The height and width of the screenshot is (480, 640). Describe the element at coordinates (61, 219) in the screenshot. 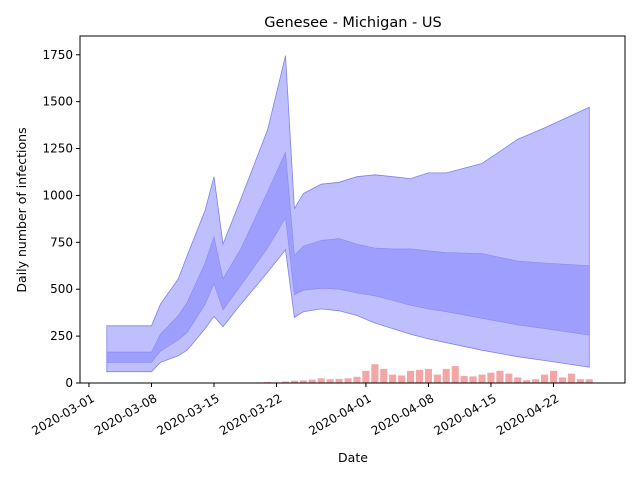

I see `y-axis-ticks: 0 250 500 750 1000 1250 1500 1750` at that location.